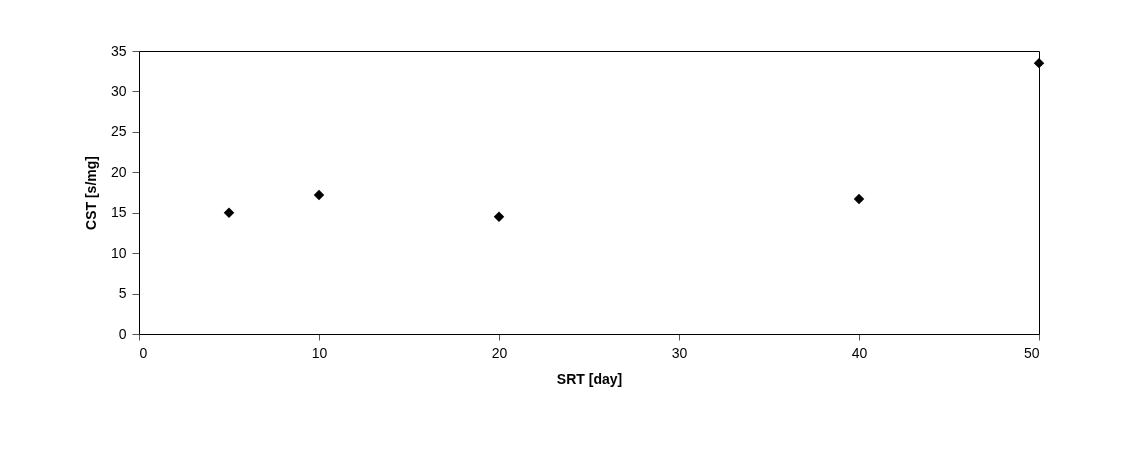 The width and height of the screenshot is (1136, 452). Describe the element at coordinates (679, 352) in the screenshot. I see `x-tick-label: 30` at that location.